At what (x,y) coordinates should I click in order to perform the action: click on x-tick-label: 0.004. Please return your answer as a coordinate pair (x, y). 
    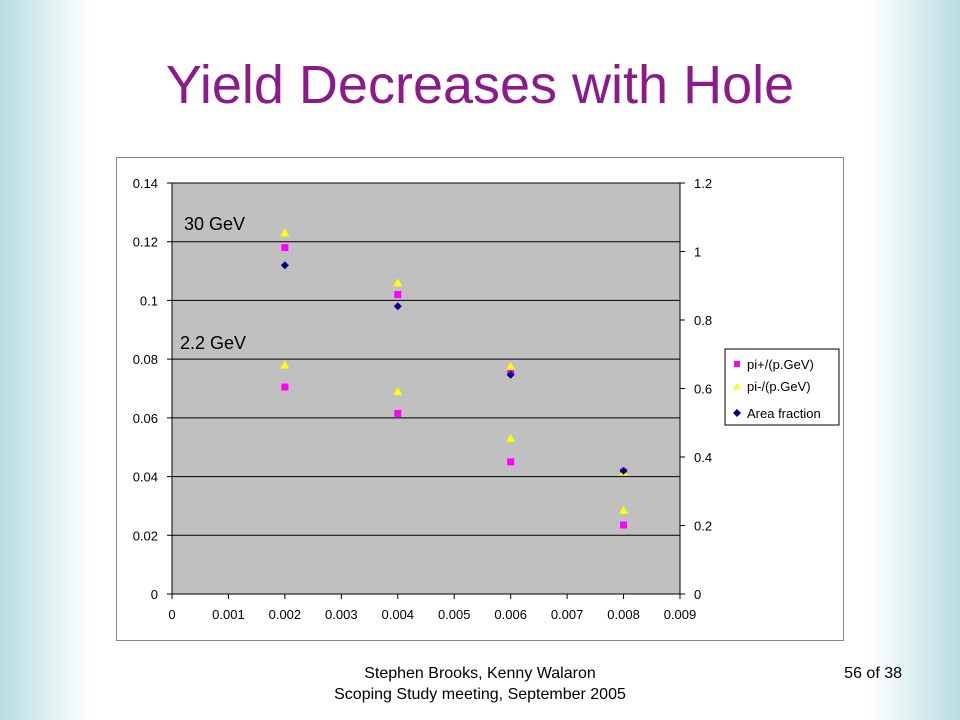
    Looking at the image, I should click on (398, 614).